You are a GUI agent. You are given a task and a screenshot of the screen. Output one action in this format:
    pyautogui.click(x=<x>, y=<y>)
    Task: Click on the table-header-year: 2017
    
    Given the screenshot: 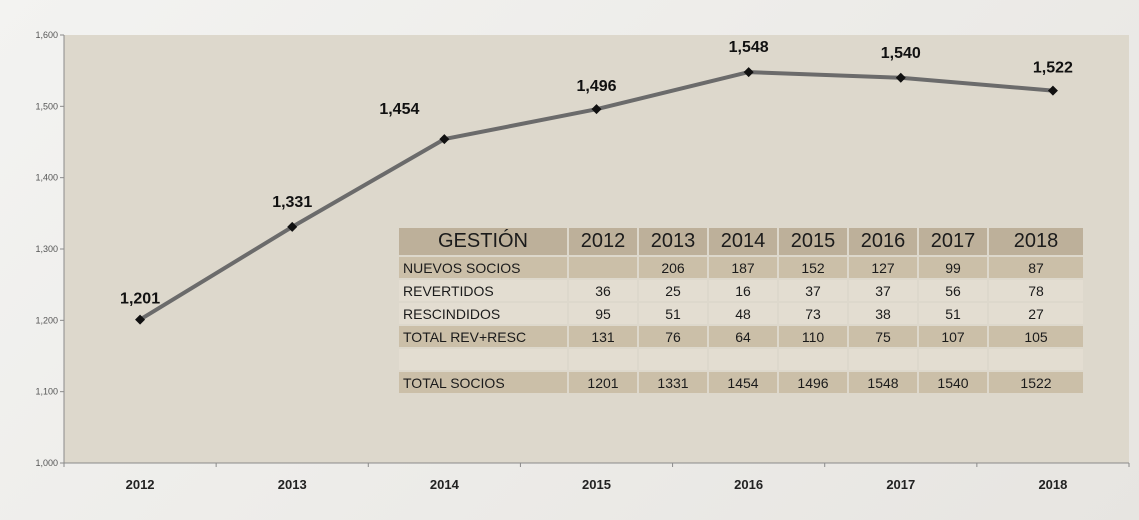 What is the action you would take?
    pyautogui.click(x=953, y=241)
    